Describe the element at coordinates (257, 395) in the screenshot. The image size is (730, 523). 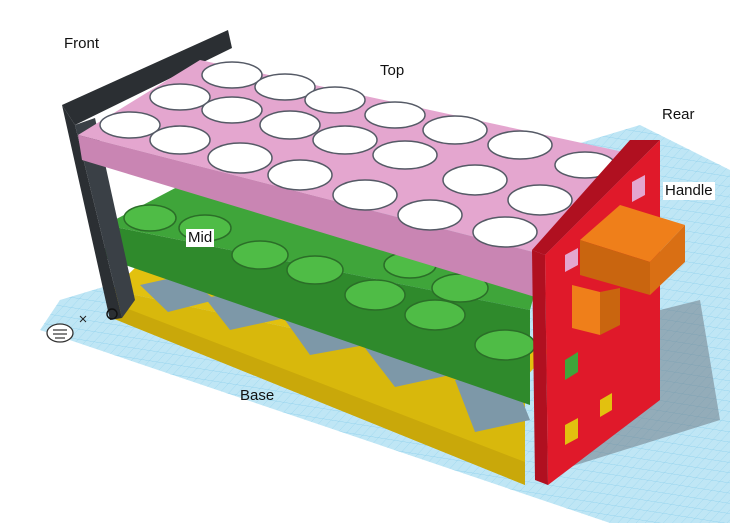
I see `label-base: Base` at that location.